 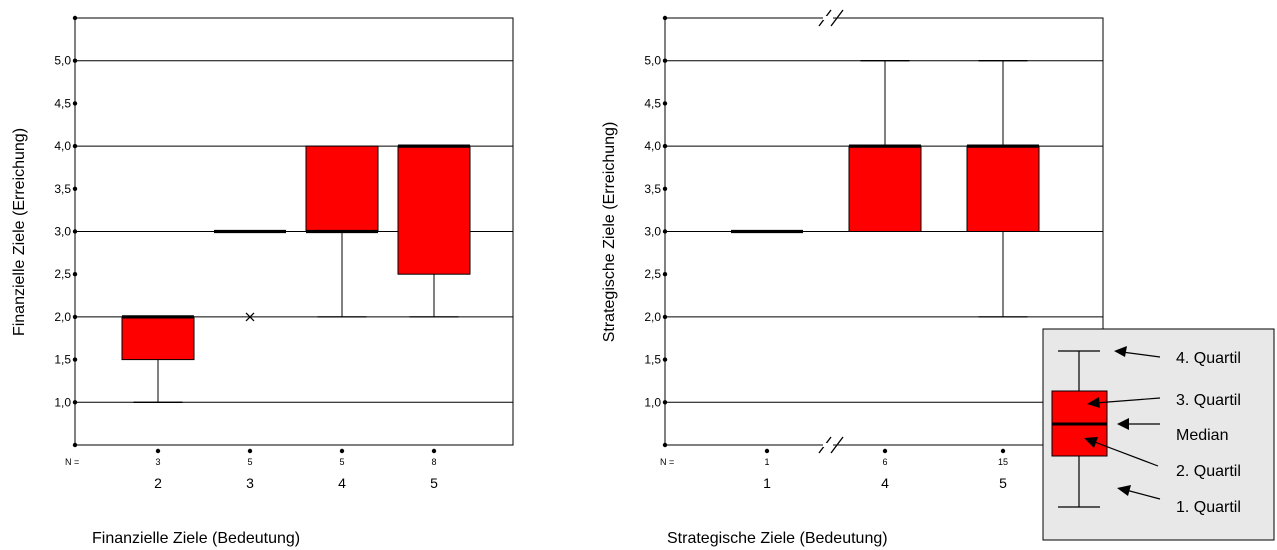 What do you see at coordinates (196, 538) in the screenshot?
I see `x-axis-label: Finanzielle Ziele (Bedeutung)` at bounding box center [196, 538].